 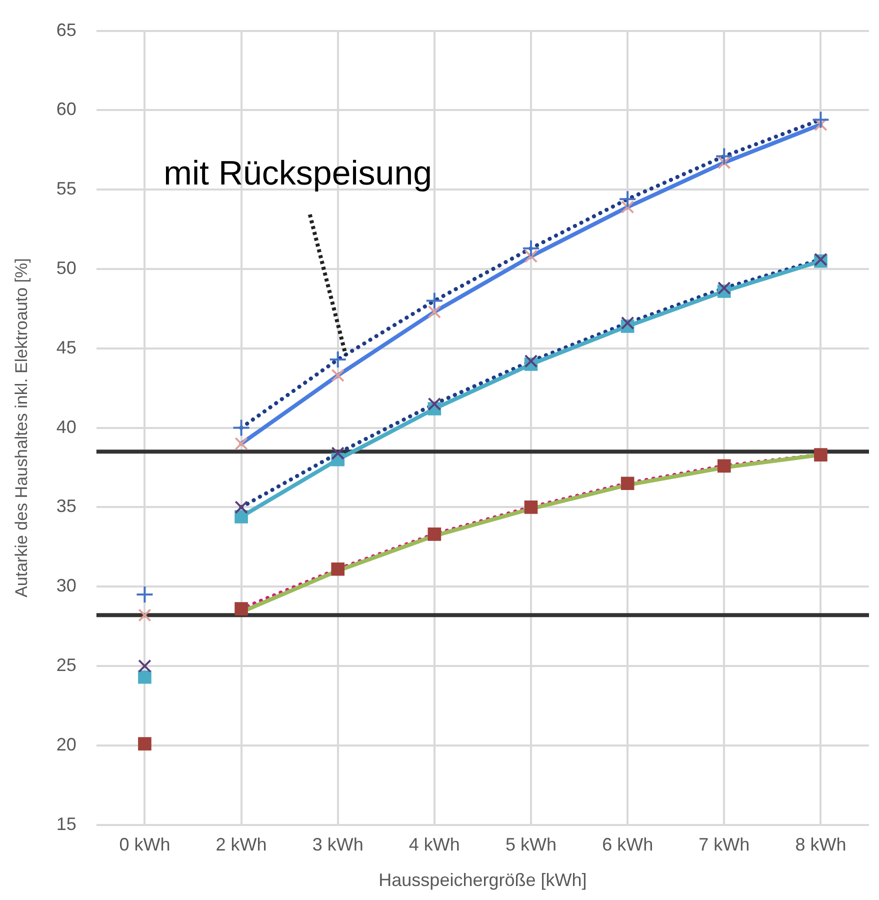 What do you see at coordinates (338, 844) in the screenshot?
I see `x-tick-label: 3 kWh` at bounding box center [338, 844].